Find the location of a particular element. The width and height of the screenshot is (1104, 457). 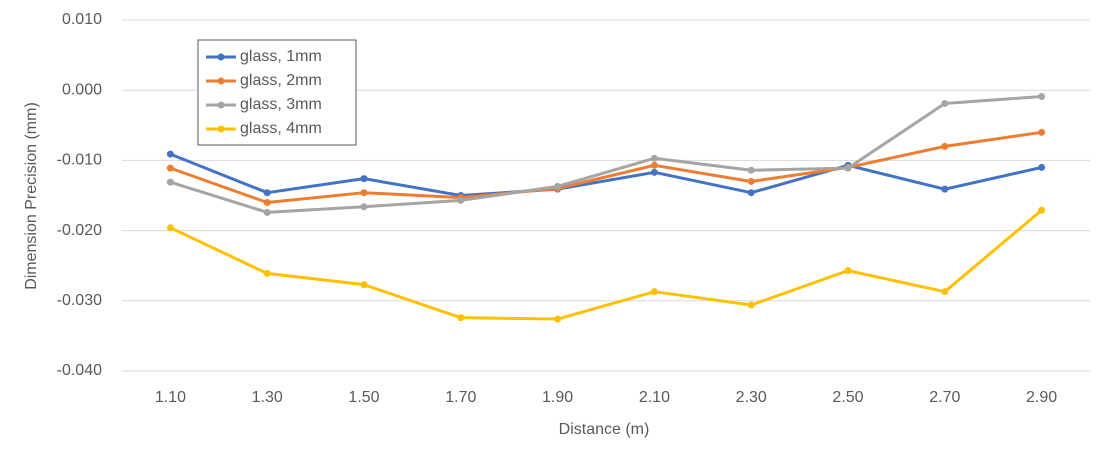

legend-label: glass, 4mm is located at coordinates (281, 128).